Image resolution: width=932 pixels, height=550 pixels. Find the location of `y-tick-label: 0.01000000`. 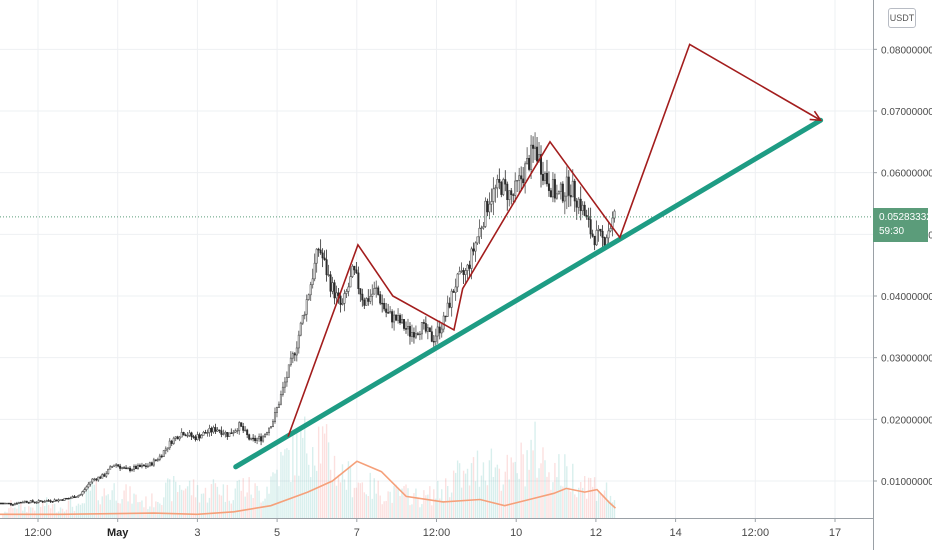

y-tick-label: 0.01000000 is located at coordinates (906, 482).